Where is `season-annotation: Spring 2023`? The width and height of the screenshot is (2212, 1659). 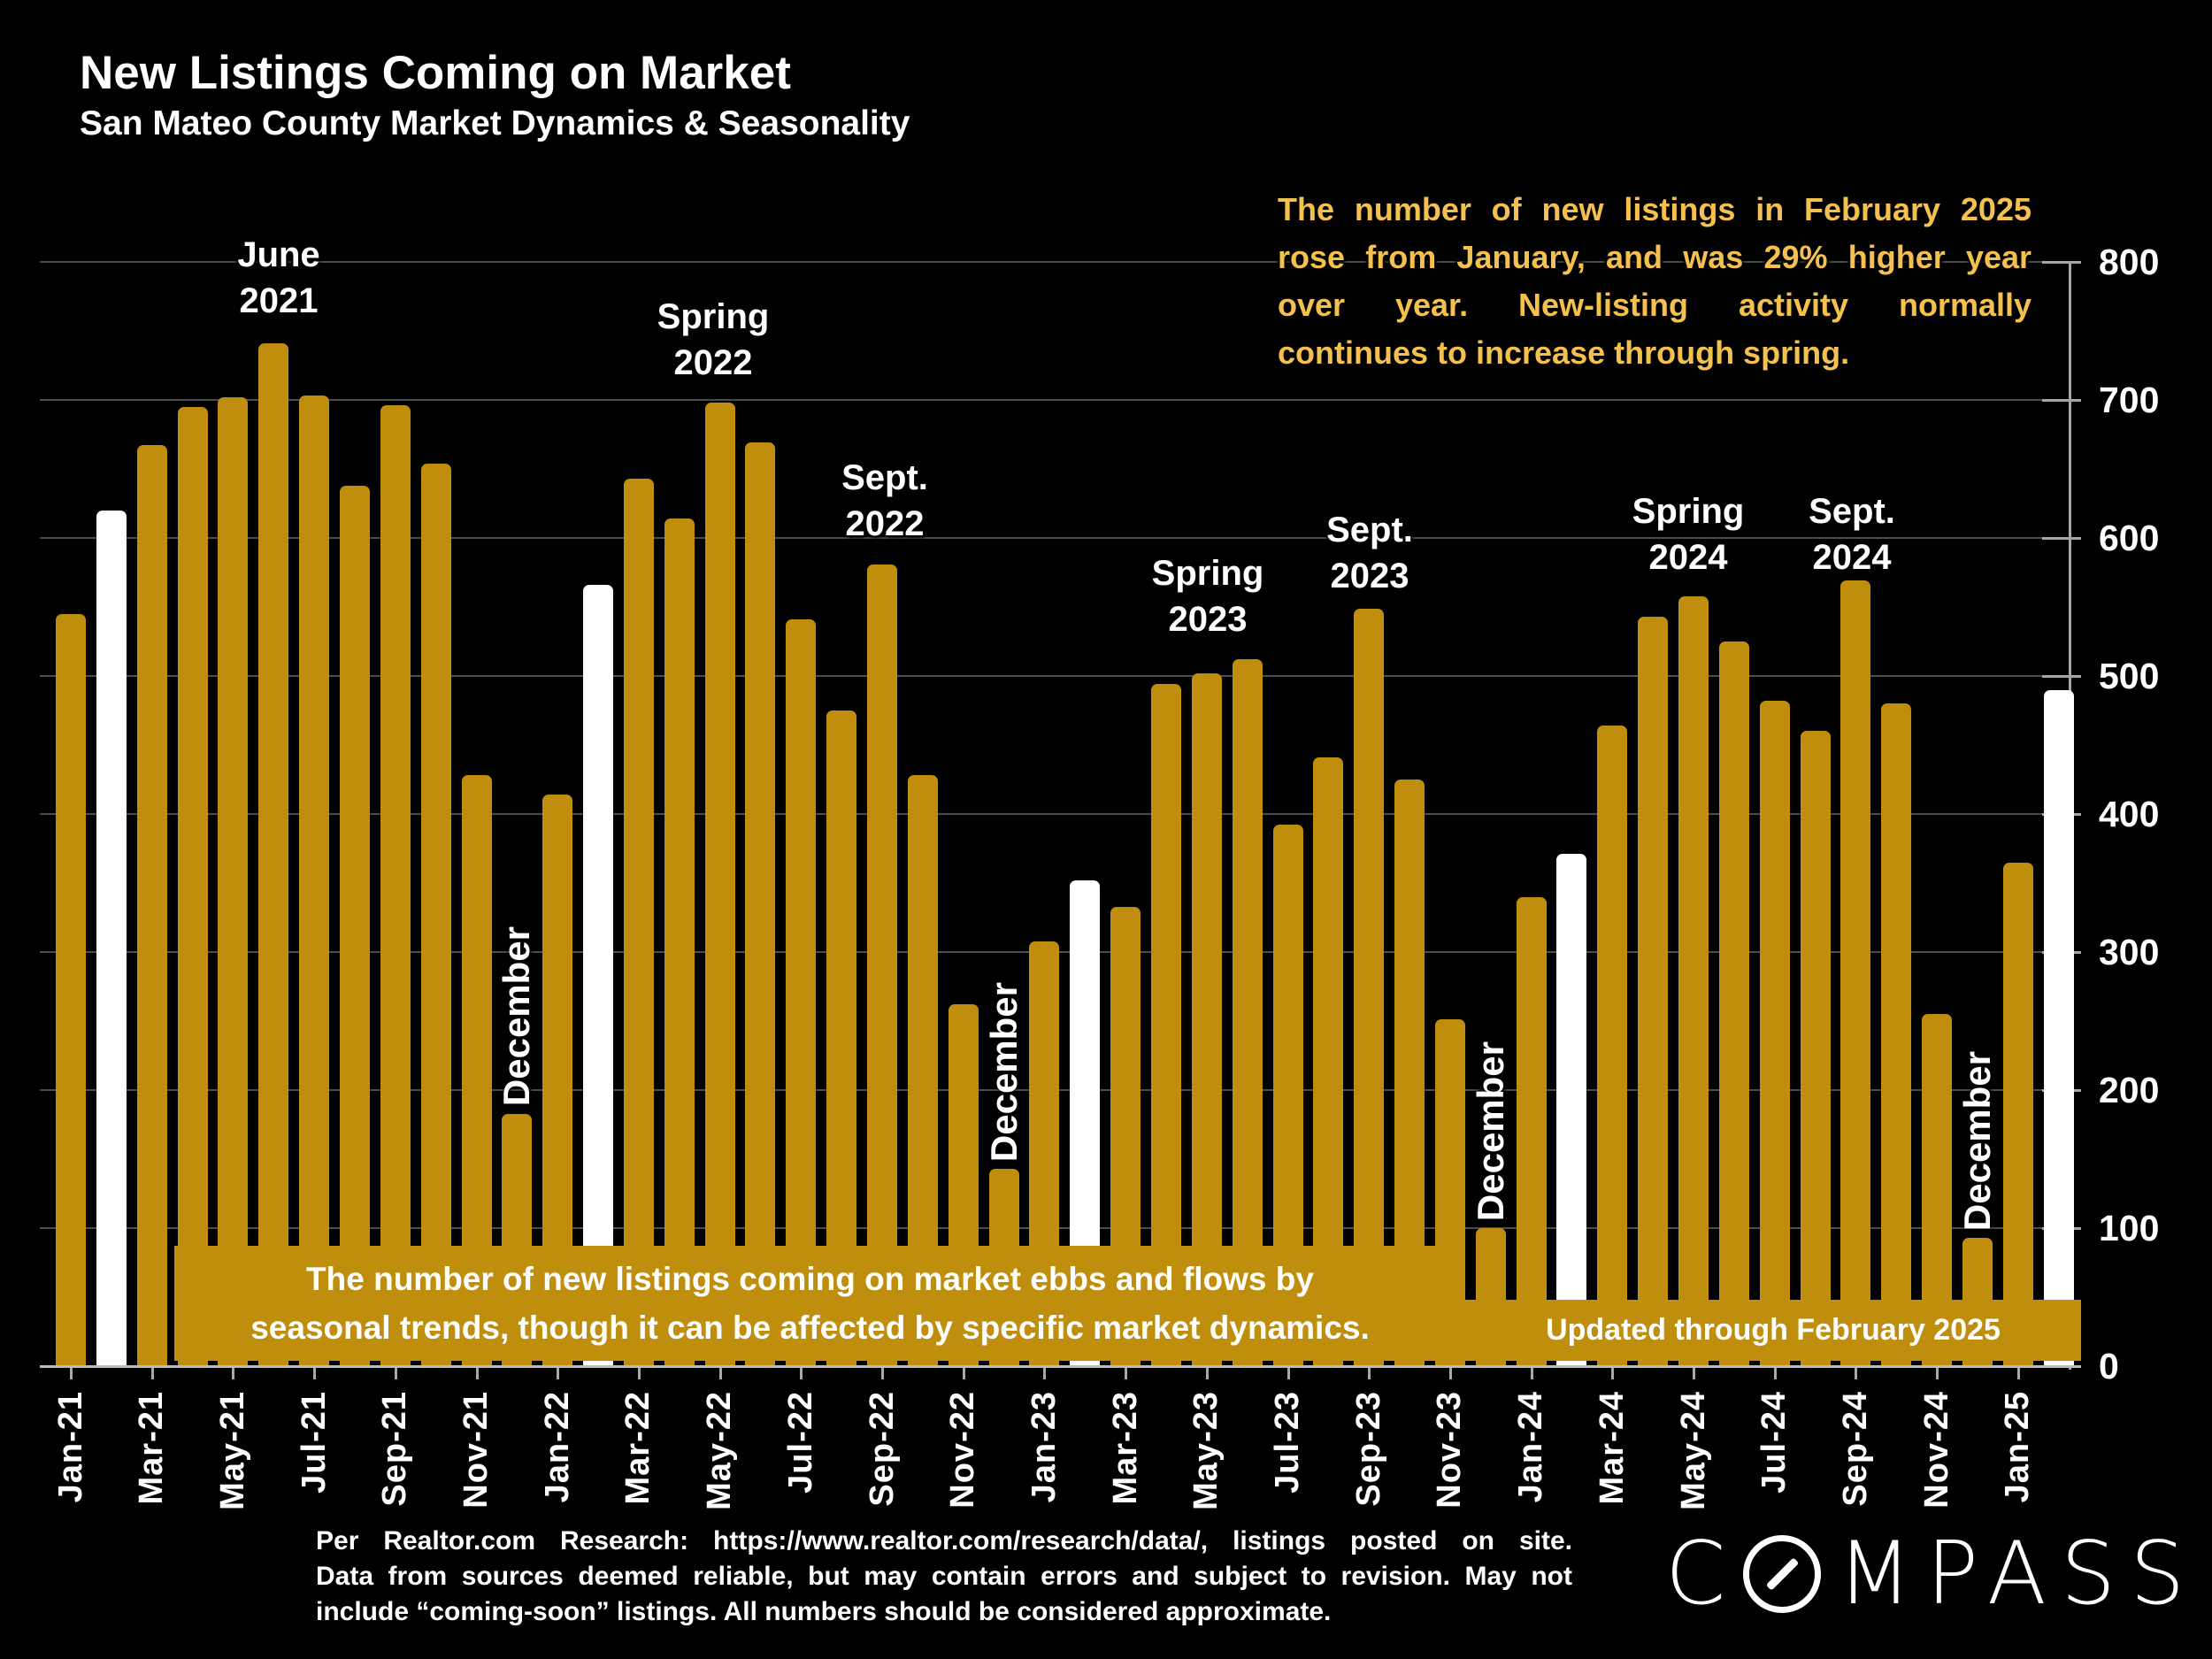 season-annotation: Spring 2023 is located at coordinates (1208, 596).